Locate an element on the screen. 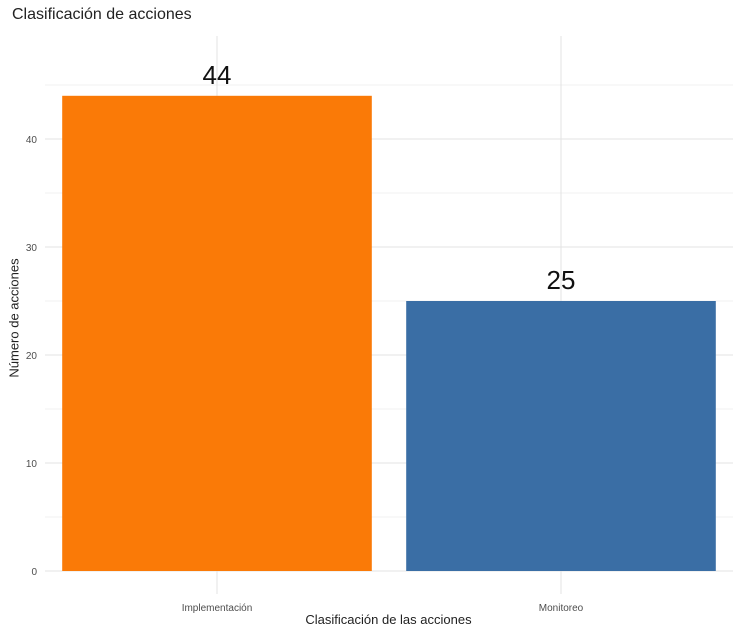 Image resolution: width=733 pixels, height=633 pixels. x-axis-title: Clasificación de las acciones is located at coordinates (388, 619).